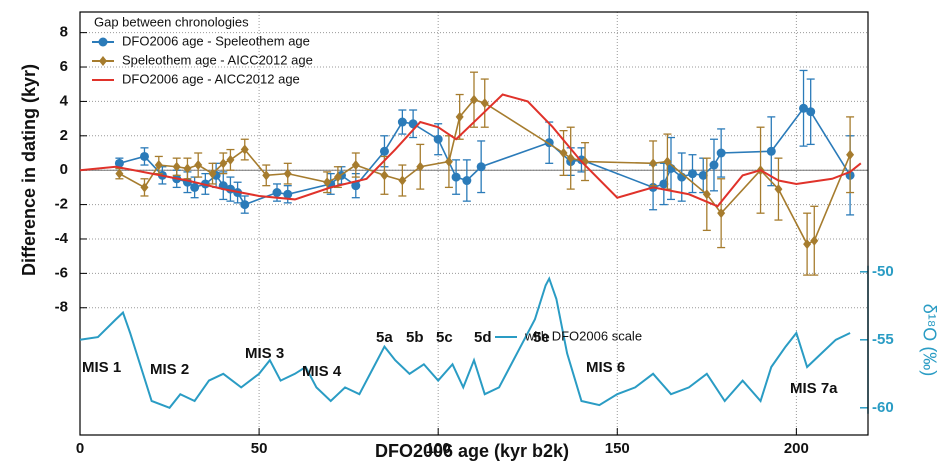 The height and width of the screenshot is (464, 951). Describe the element at coordinates (29, 170) in the screenshot. I see `y-axis-label: Difference in dating (kyr)` at that location.